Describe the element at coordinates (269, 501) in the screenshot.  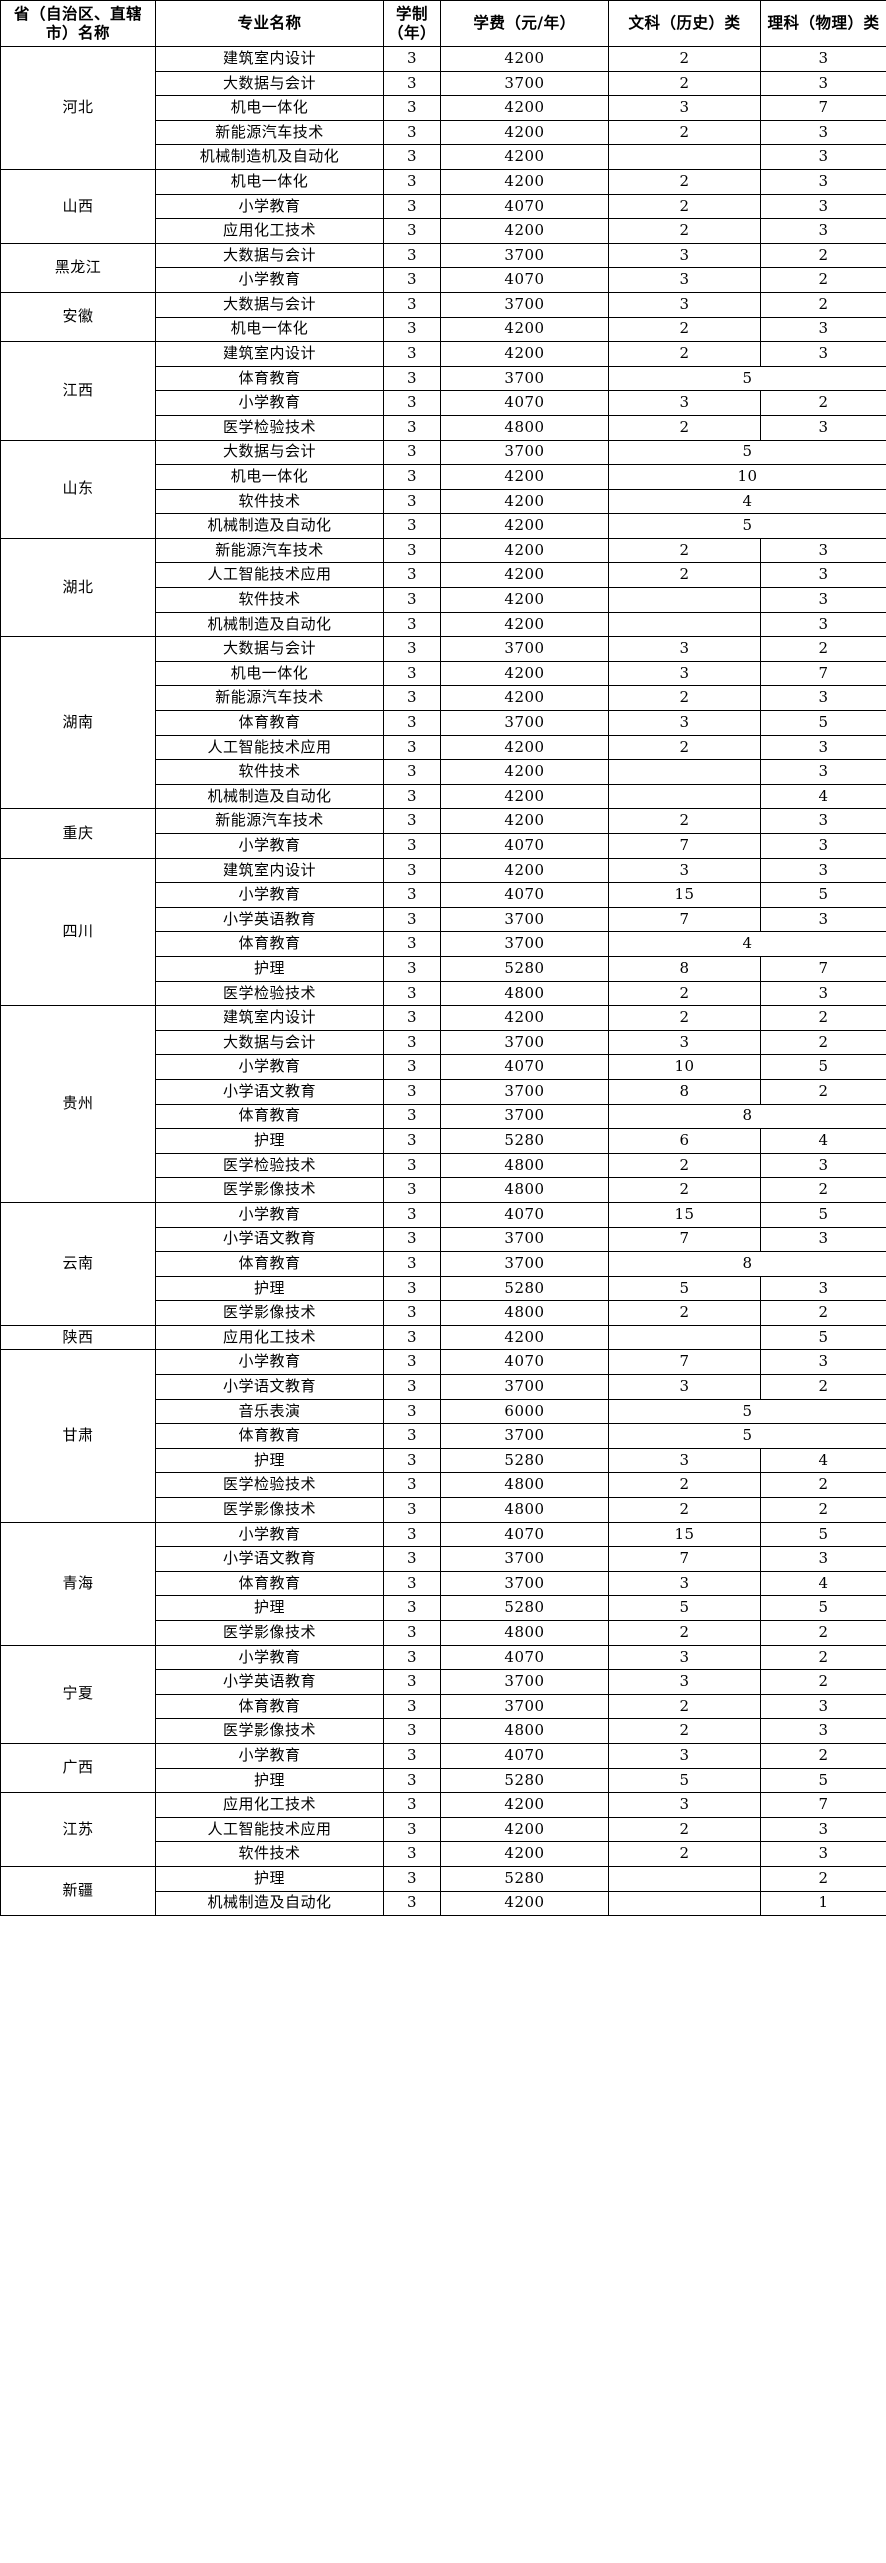
I see `major-cell: 软件技术` at that location.